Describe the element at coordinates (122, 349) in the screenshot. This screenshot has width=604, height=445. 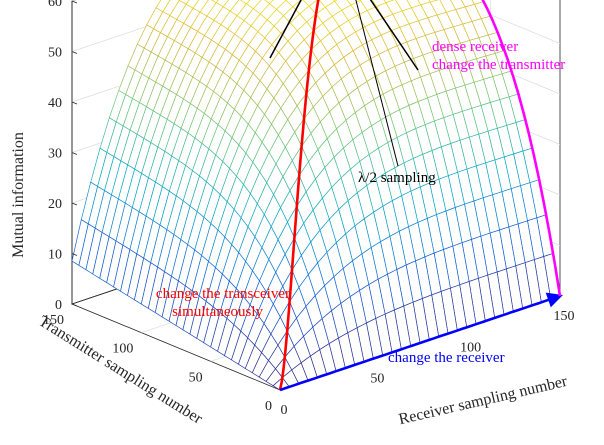
I see `y-tick-label: 100` at that location.